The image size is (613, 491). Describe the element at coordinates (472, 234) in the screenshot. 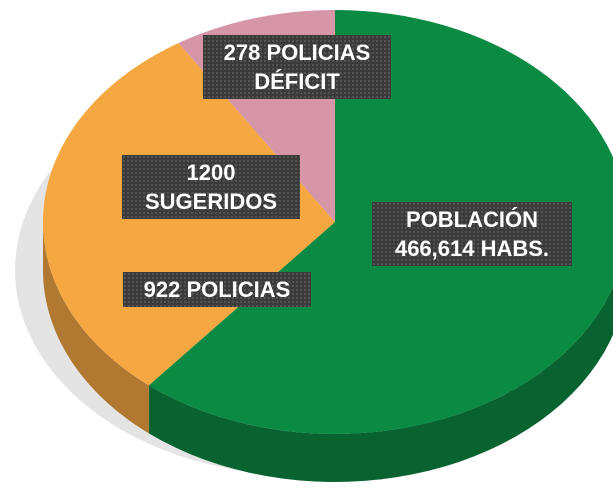

I see `slice-label: POBLACIÓN 466,614 HABS.` at that location.